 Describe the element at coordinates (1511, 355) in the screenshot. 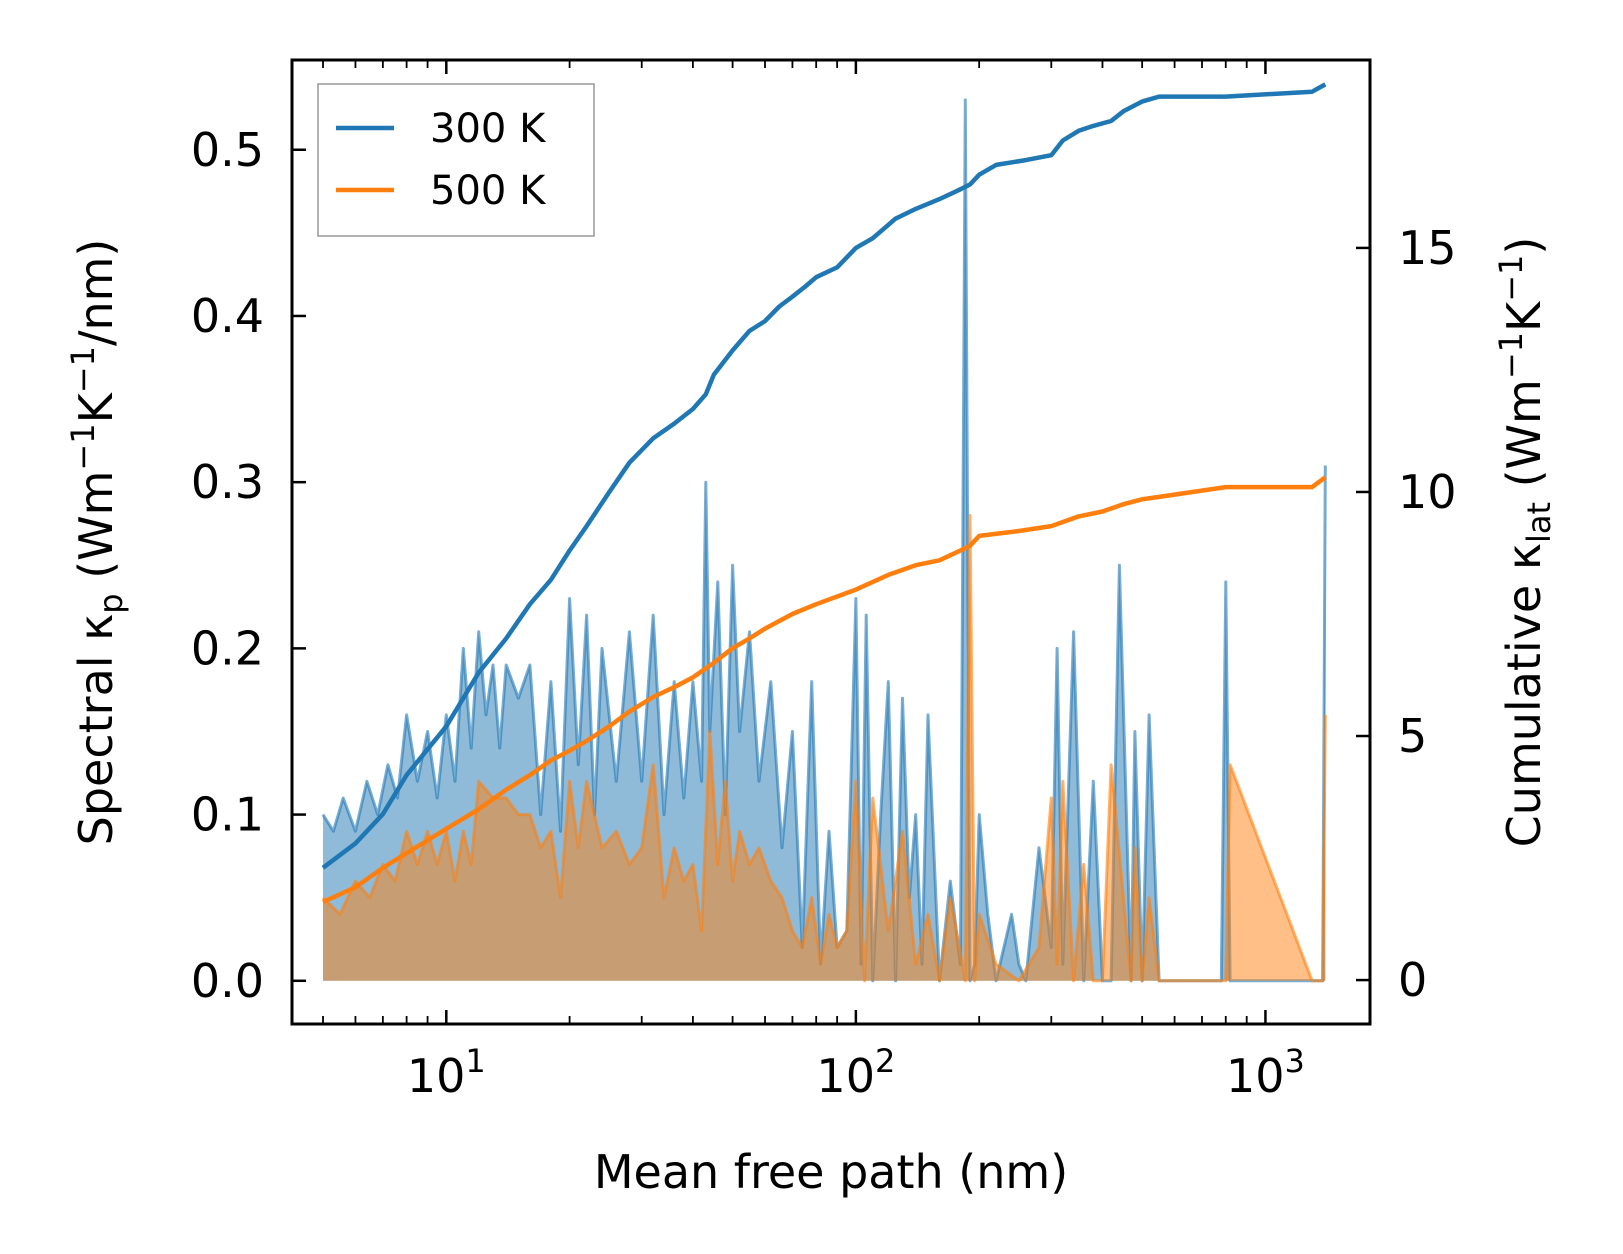

I see `y-right-exp1: −1` at that location.